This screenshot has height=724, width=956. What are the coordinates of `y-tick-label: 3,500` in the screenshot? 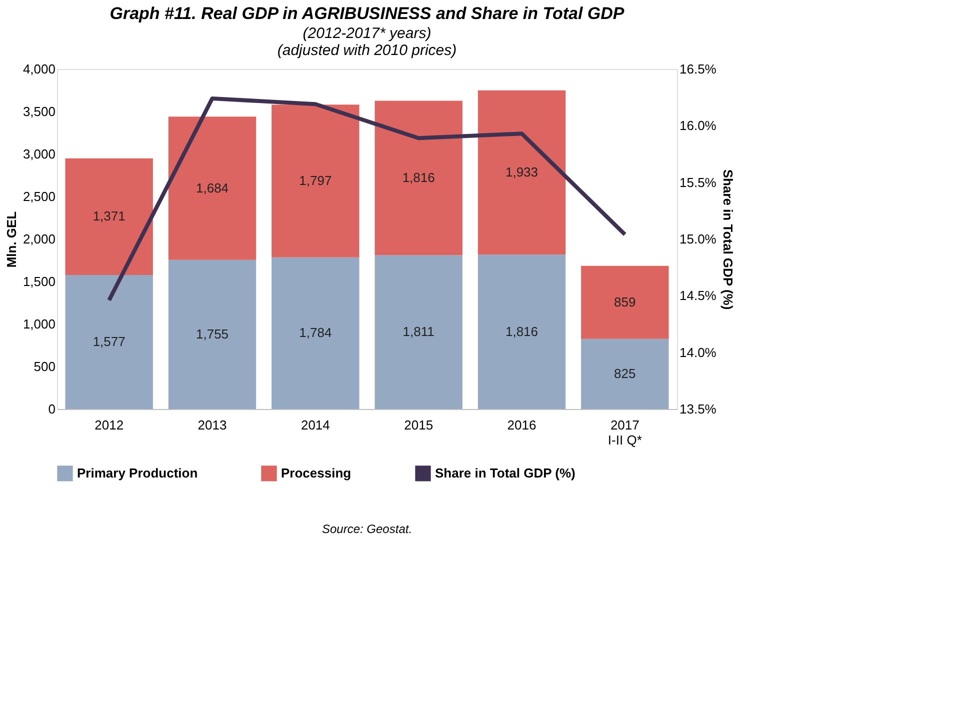 It's located at (39, 111).